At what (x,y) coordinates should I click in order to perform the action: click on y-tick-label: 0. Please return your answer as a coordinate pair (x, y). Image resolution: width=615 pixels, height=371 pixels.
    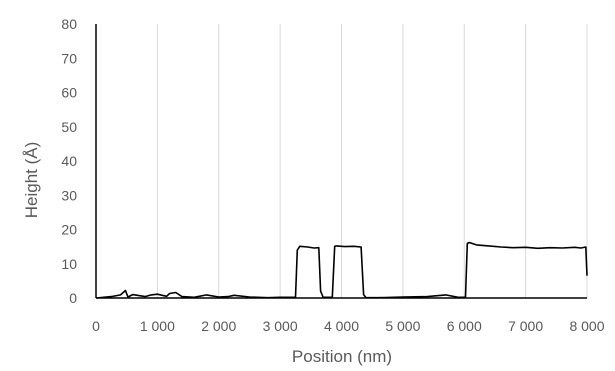
    Looking at the image, I should click on (73, 298).